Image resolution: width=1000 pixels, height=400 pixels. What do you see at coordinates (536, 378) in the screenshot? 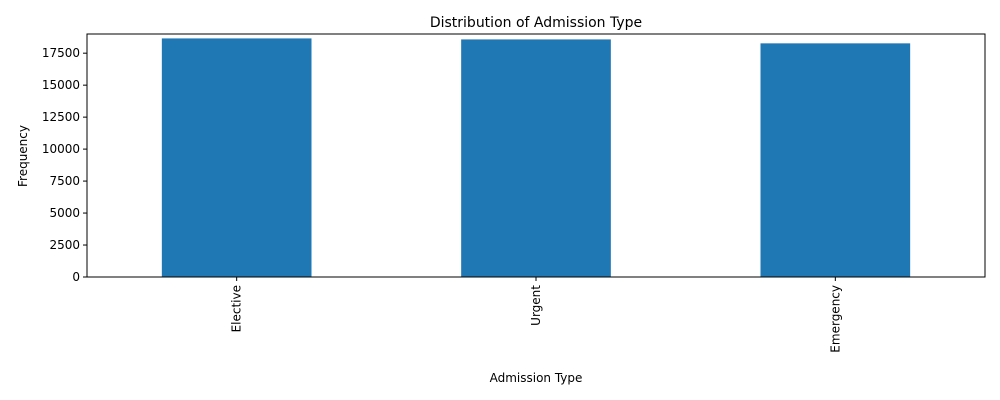
I see `x-axis-label: Admission Type` at bounding box center [536, 378].